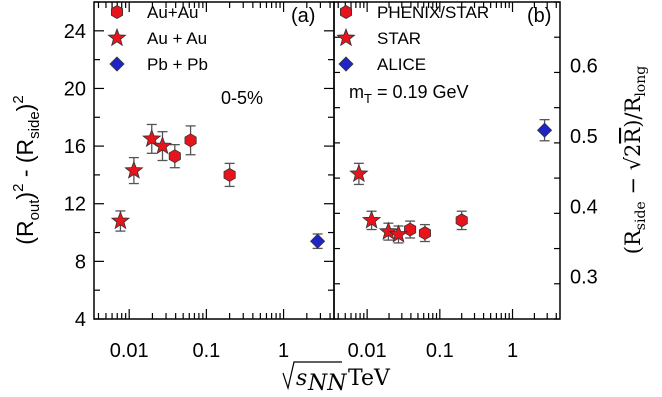 This screenshot has width=662, height=397. What do you see at coordinates (242, 98) in the screenshot?
I see `panel-a-annotation: 0-5%` at bounding box center [242, 98].